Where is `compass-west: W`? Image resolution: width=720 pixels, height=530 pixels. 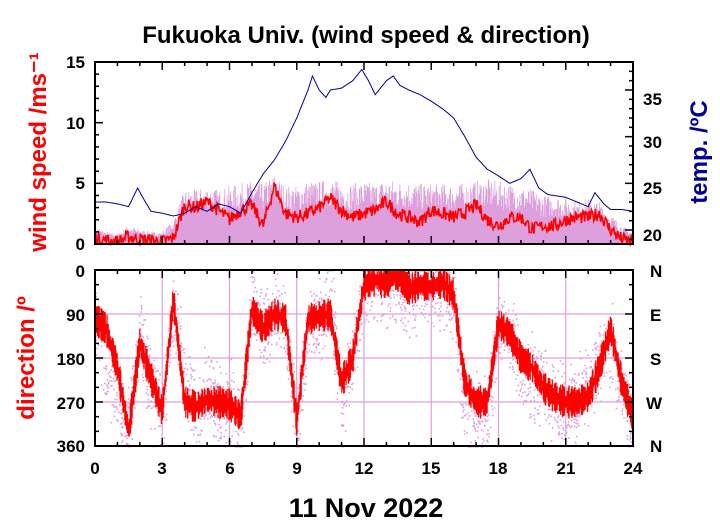
compass-west: W is located at coordinates (654, 403).